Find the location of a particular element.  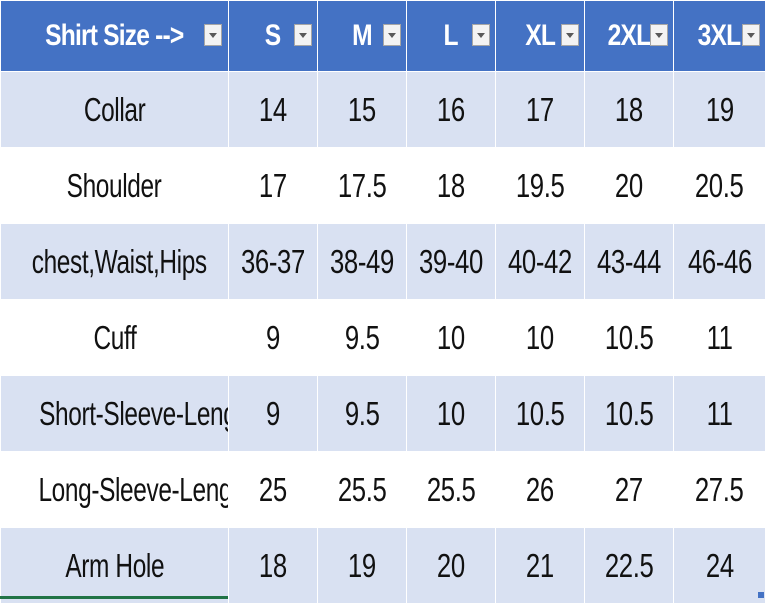

table-cell: 25 is located at coordinates (273, 490).